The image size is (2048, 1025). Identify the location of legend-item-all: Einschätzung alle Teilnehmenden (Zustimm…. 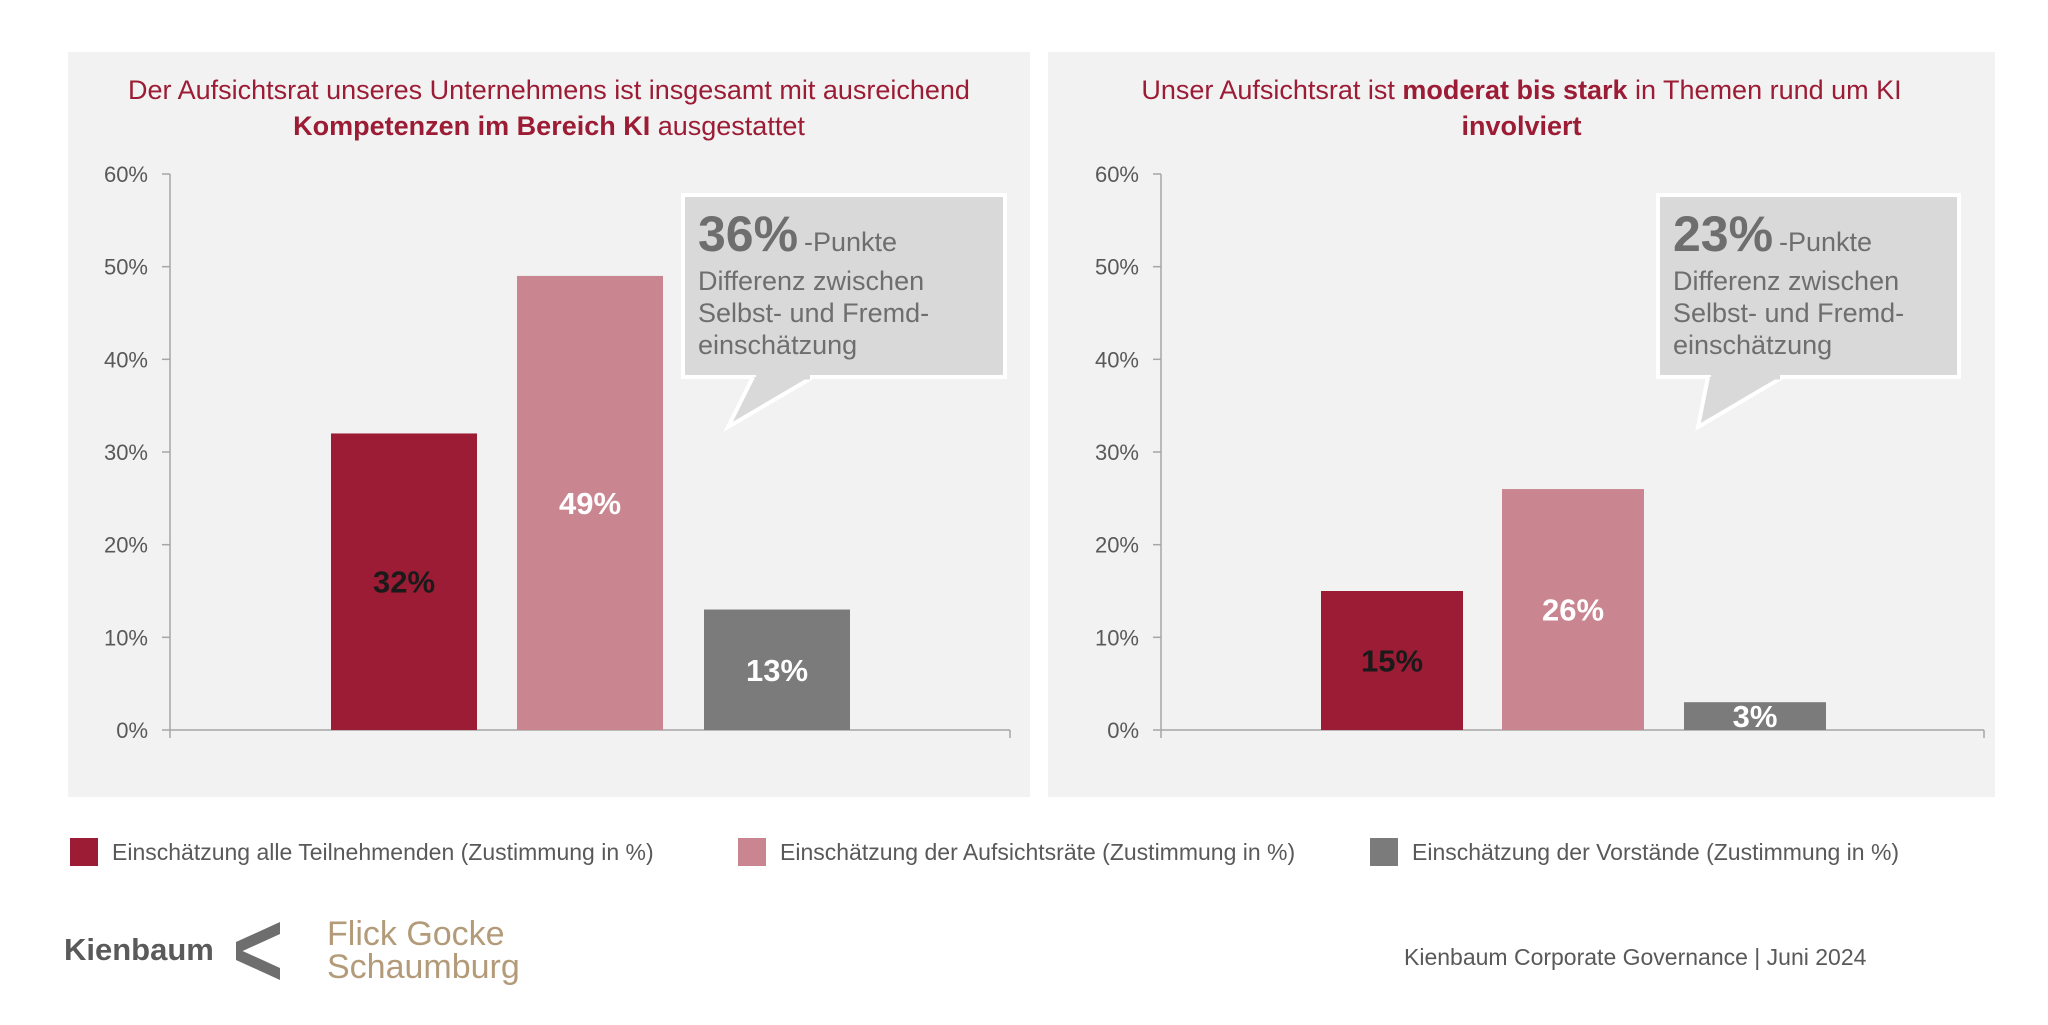
(362, 852).